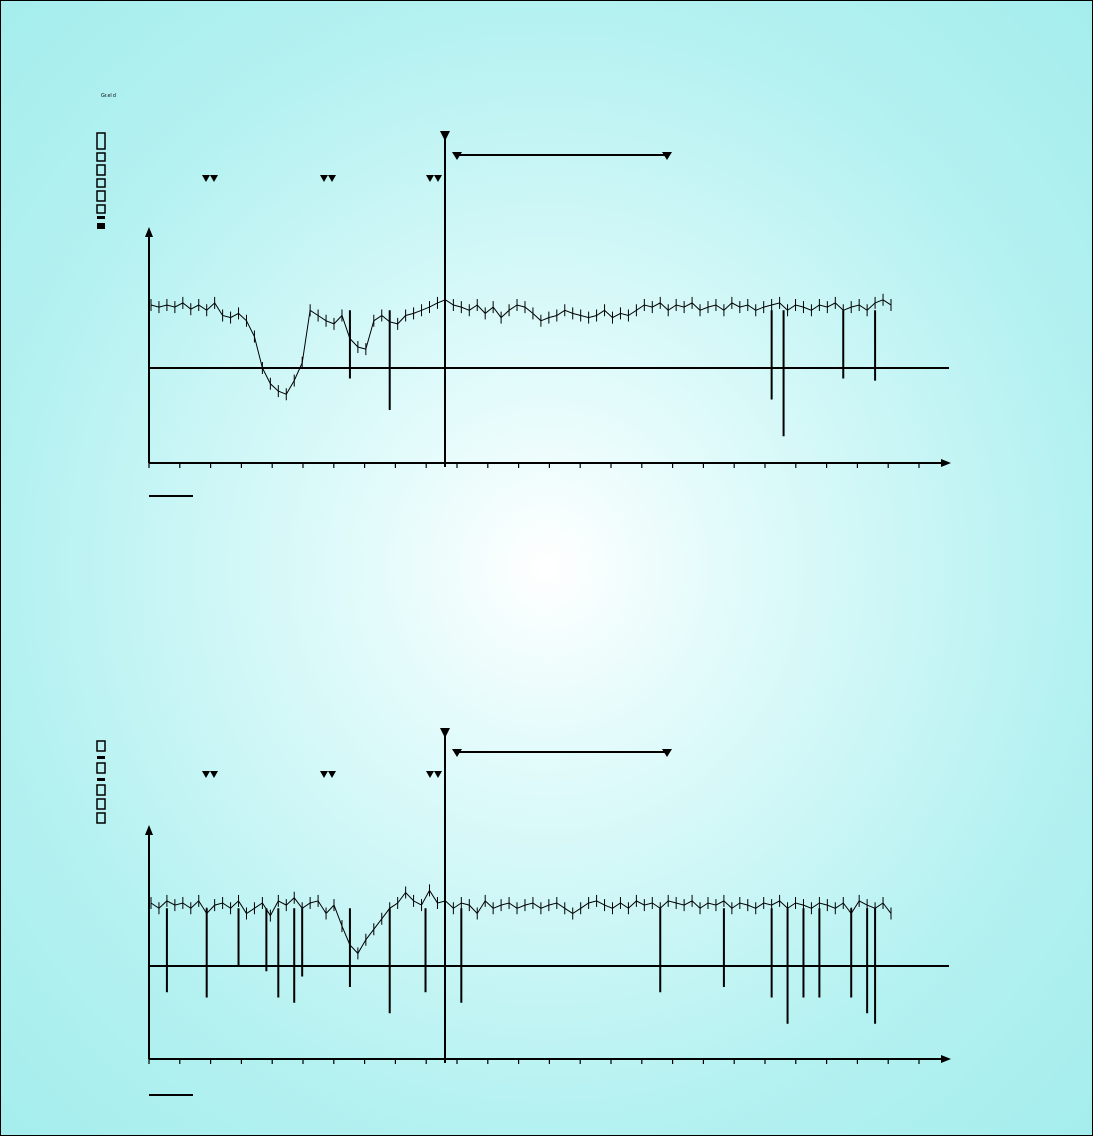 The width and height of the screenshot is (1093, 1137). What do you see at coordinates (101, 180) in the screenshot?
I see `panel-1-ylabel-glyph` at bounding box center [101, 180].